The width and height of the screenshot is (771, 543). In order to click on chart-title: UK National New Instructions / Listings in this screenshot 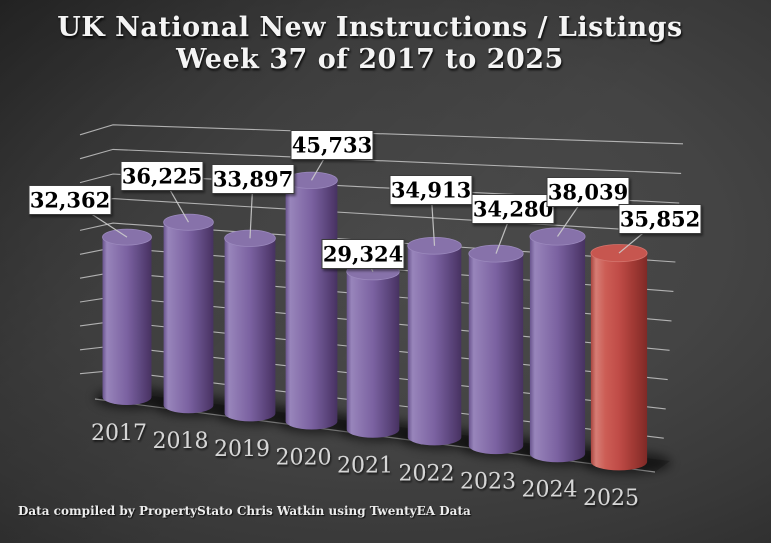, I will do `click(370, 27)`.